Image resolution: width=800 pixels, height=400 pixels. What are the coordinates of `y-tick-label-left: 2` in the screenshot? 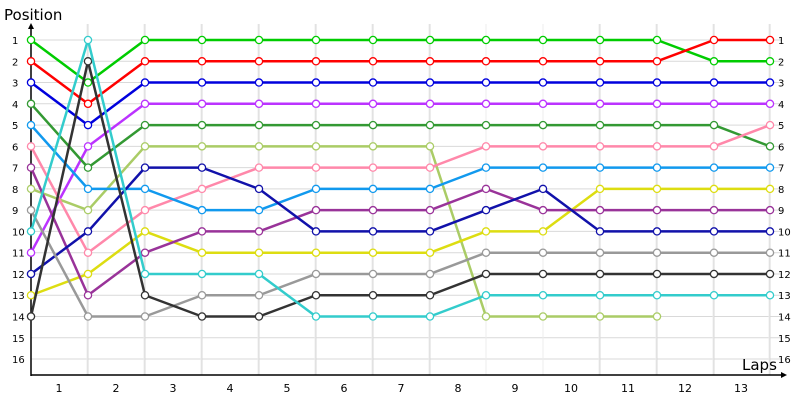 It's located at (15, 62).